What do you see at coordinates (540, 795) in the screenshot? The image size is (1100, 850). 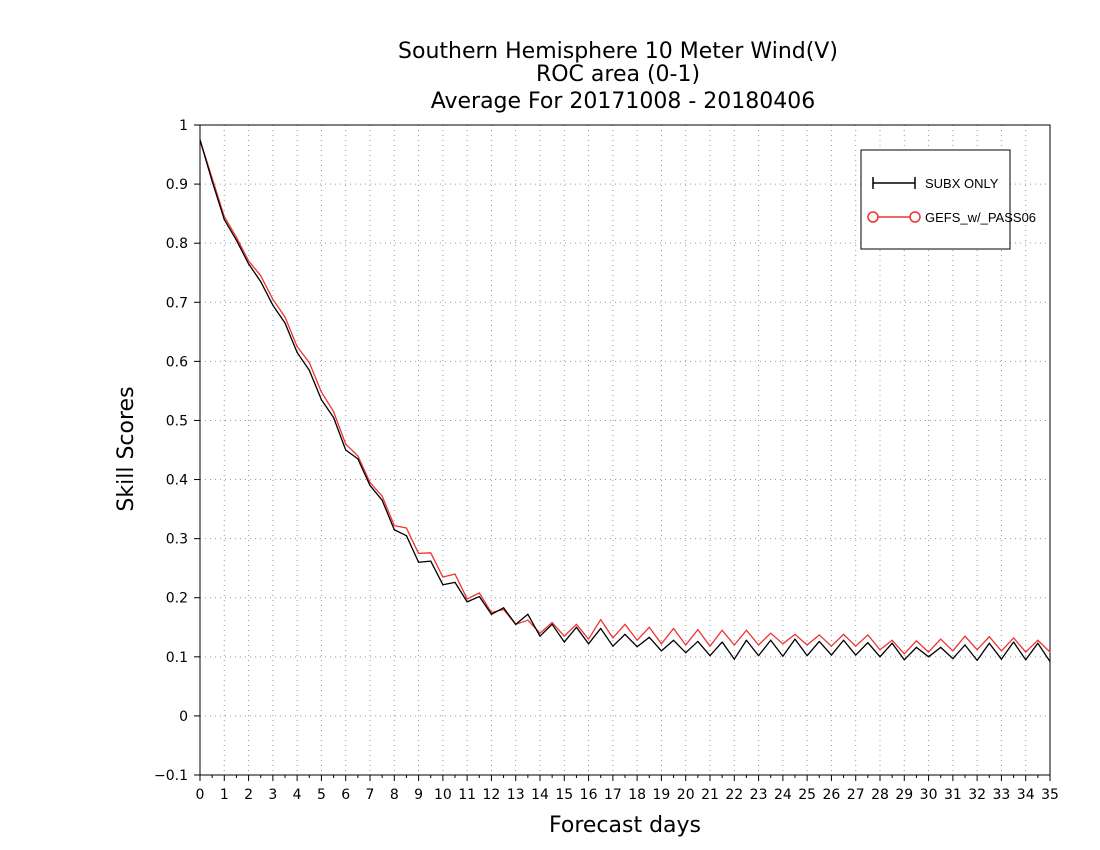 I see `x-tick-label-14: 14` at bounding box center [540, 795].